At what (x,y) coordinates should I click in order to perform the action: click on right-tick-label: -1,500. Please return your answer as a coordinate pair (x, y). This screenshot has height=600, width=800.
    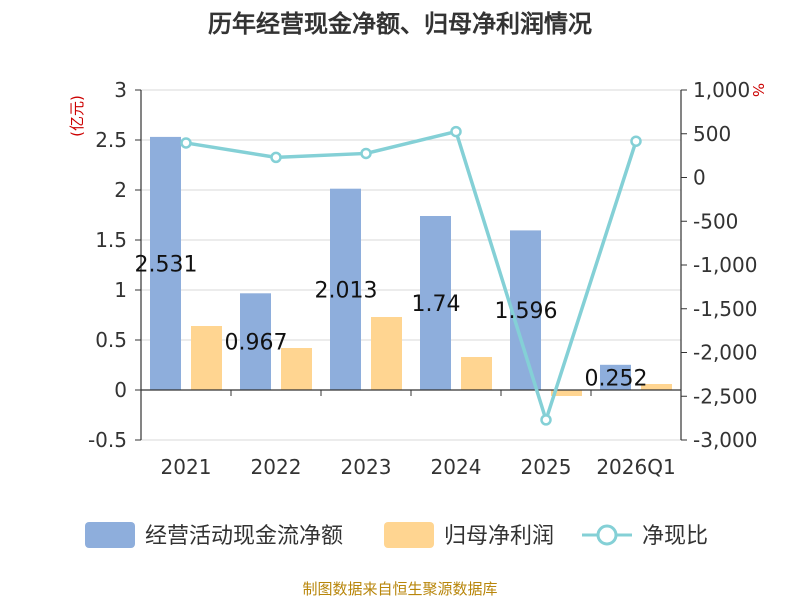
    Looking at the image, I should click on (725, 309).